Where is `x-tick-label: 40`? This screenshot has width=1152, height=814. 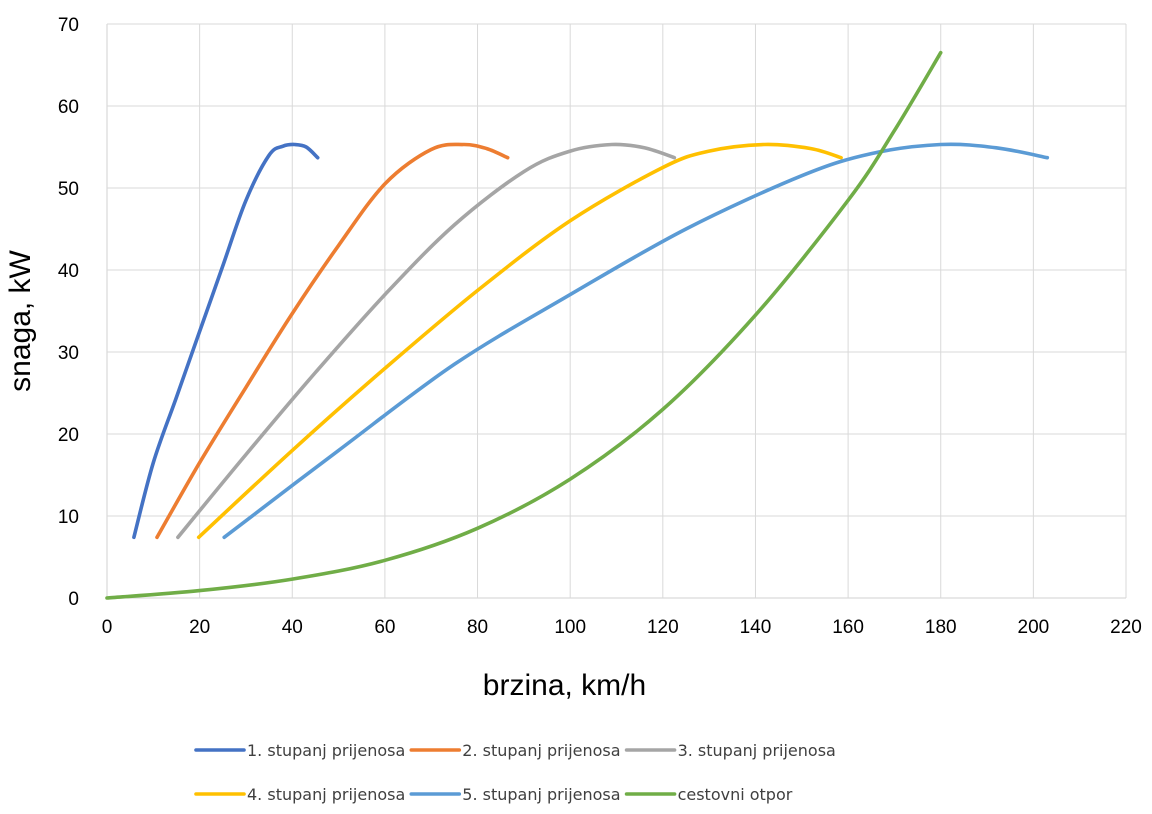 x-tick-label: 40 is located at coordinates (292, 627).